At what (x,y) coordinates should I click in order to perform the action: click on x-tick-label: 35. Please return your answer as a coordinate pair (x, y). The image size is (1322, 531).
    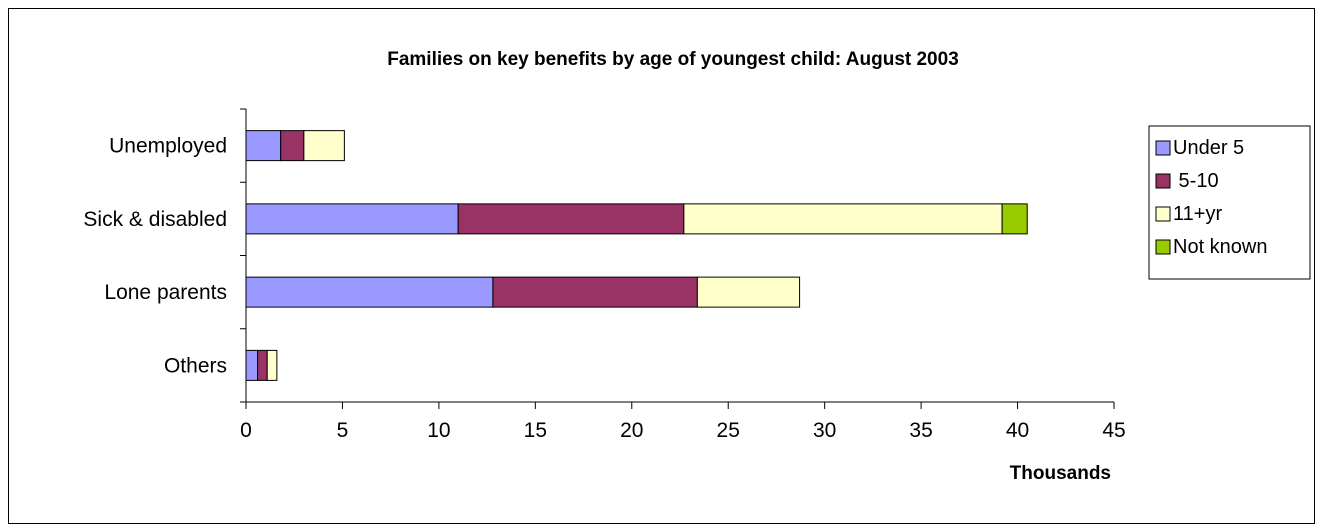
    Looking at the image, I should click on (920, 430).